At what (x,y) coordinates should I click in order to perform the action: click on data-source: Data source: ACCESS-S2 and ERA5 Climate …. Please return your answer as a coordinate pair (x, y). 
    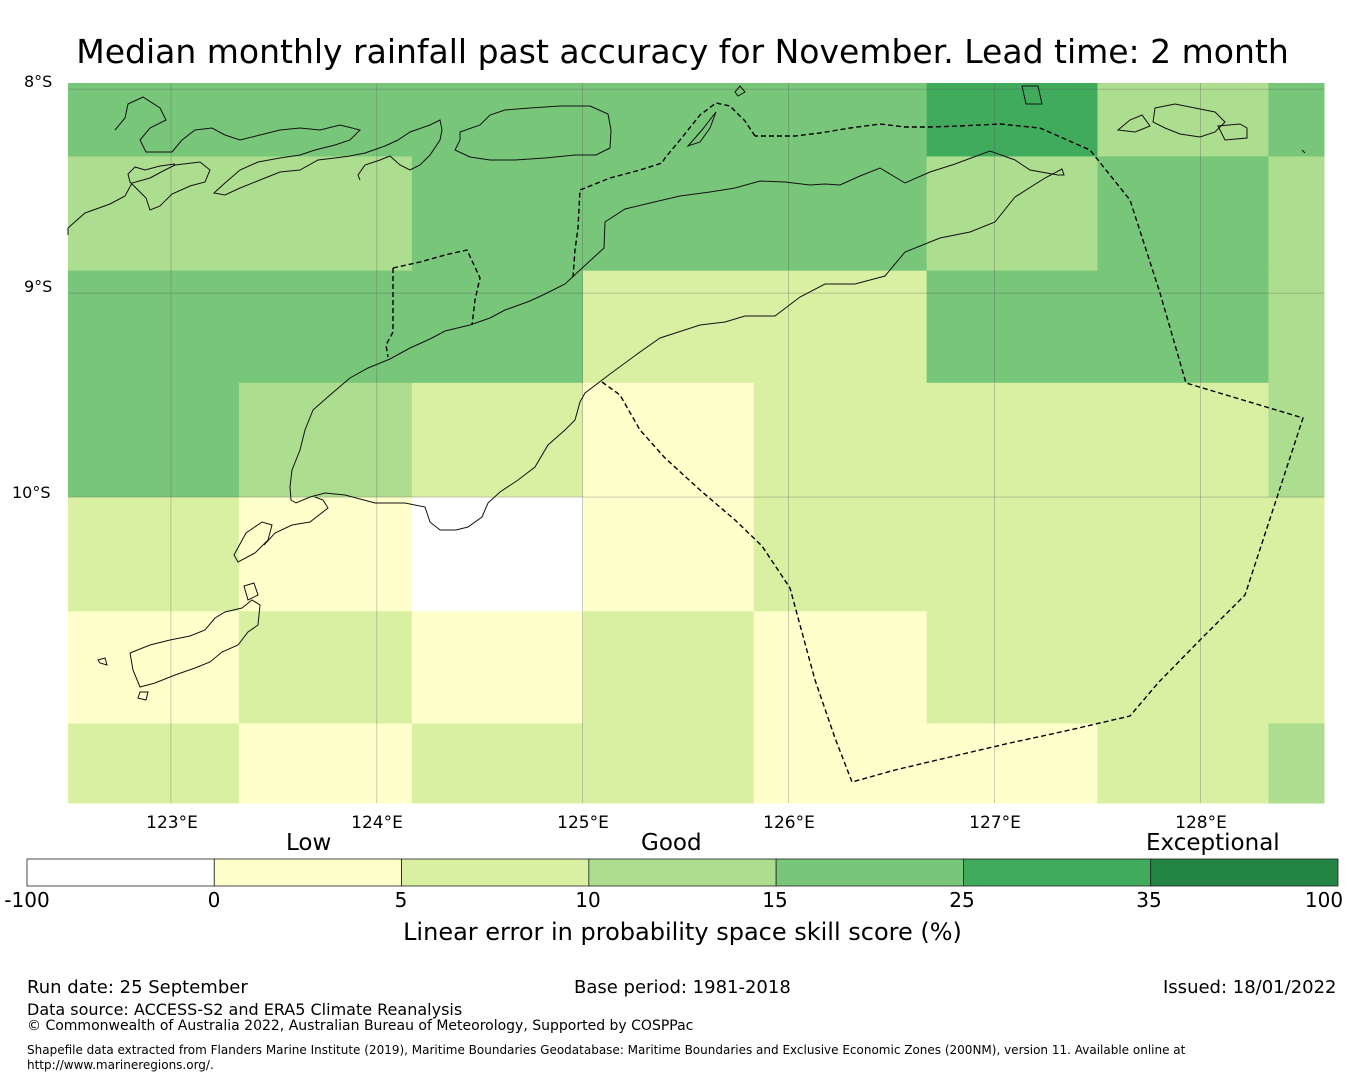
    Looking at the image, I should click on (245, 1009).